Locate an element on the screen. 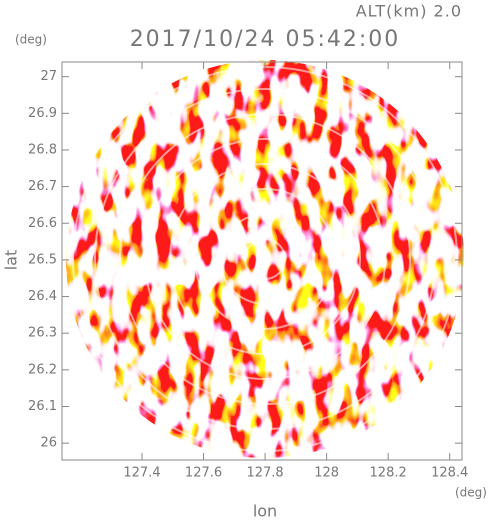  chart-title: 2017/10/24 05:42:00 is located at coordinates (265, 39).